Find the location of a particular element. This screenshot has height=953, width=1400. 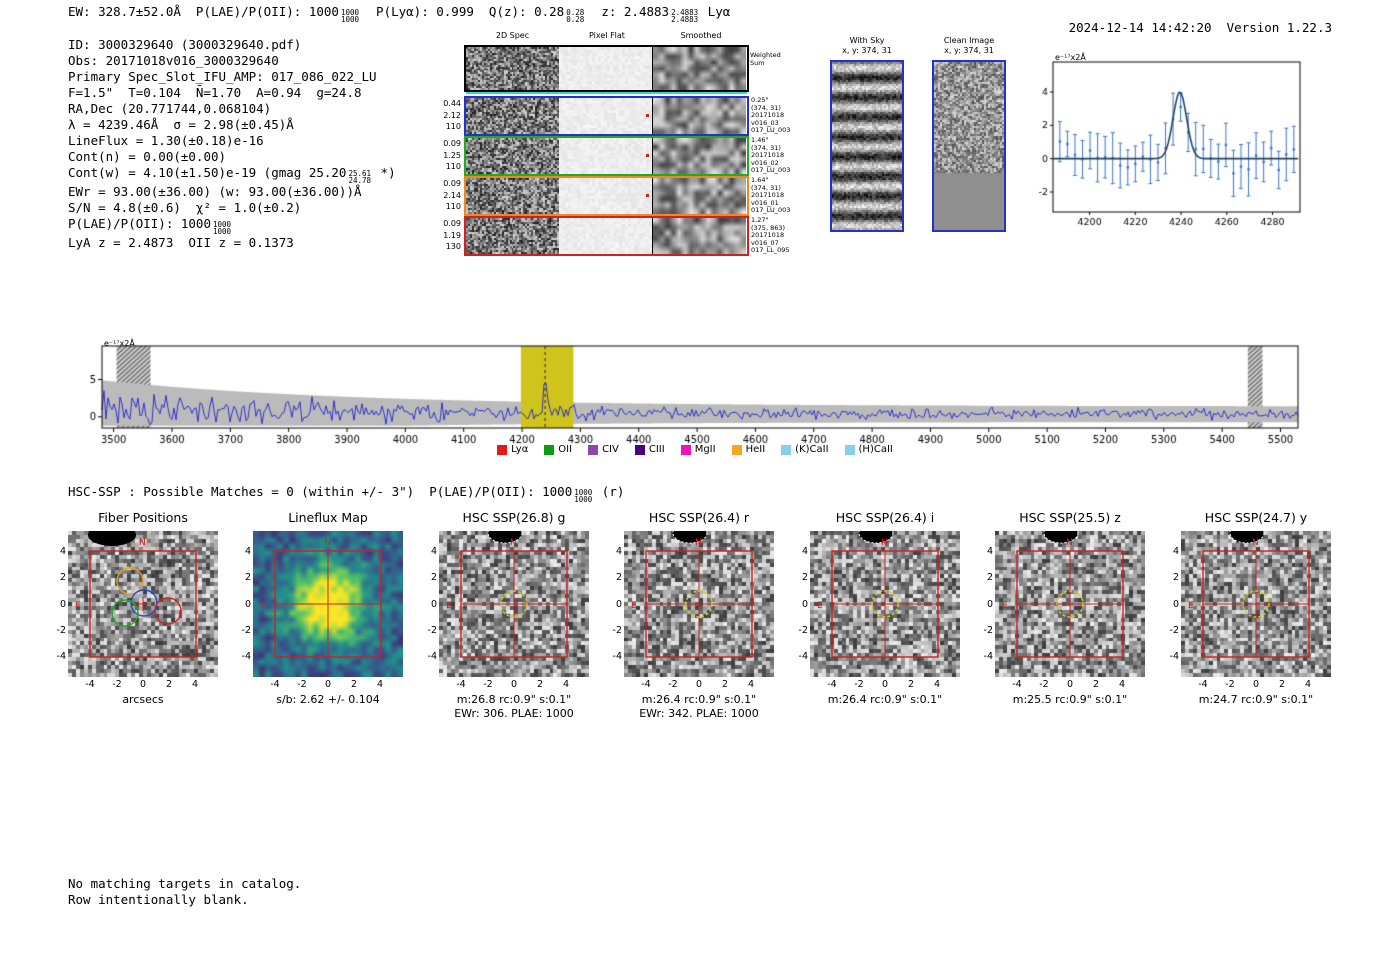

cutout-caption: m:26.4 rc:0.9" s:0.1" is located at coordinates (885, 699).